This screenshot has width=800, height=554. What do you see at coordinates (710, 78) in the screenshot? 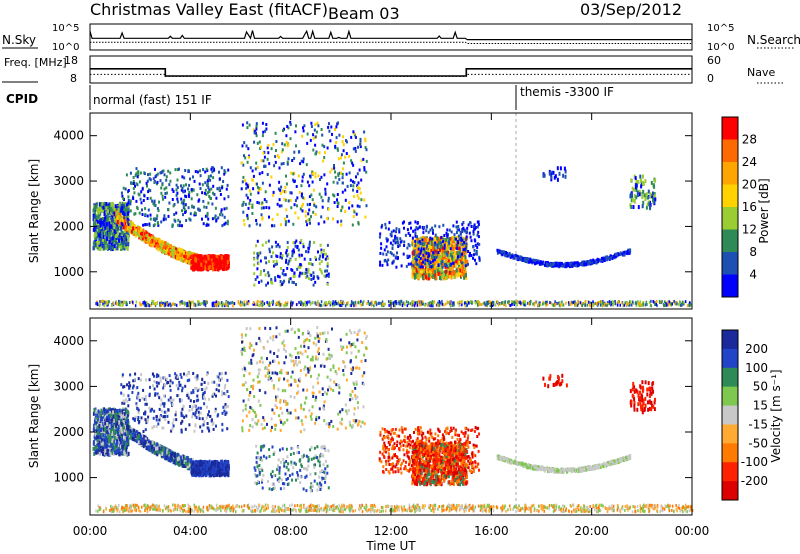
I see `nave-right-tick-bottom: 0` at bounding box center [710, 78].